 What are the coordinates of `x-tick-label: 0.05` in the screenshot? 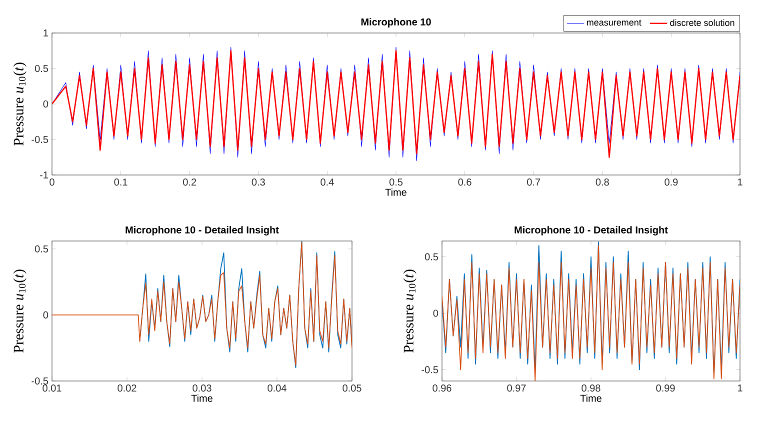 It's located at (352, 388).